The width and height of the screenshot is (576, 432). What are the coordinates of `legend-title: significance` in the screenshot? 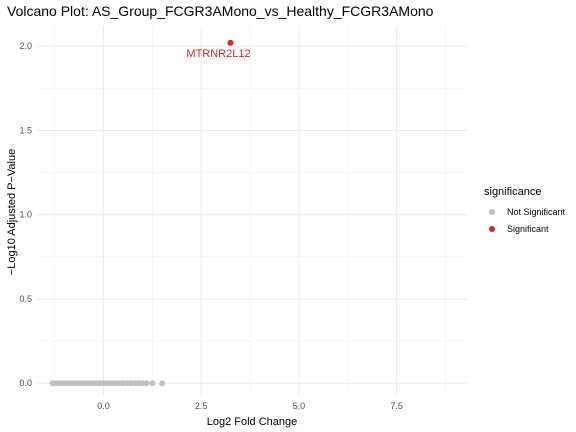 It's located at (512, 192).